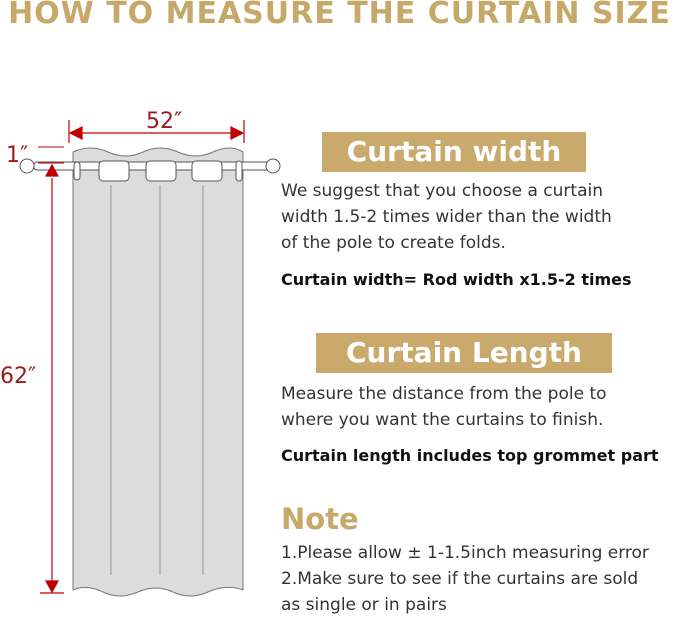 The height and width of the screenshot is (619, 679). Describe the element at coordinates (470, 455) in the screenshot. I see `length-formula: Curtain length includes top grommet part` at that location.